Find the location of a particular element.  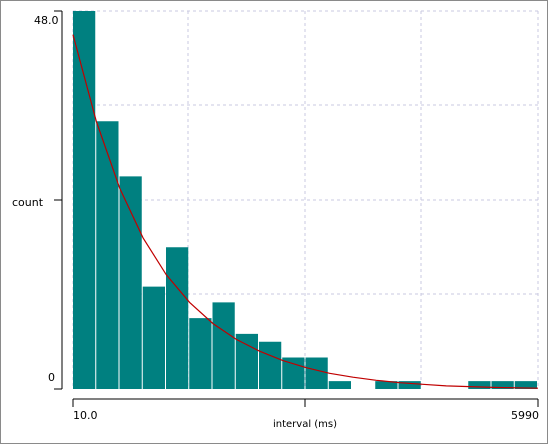

x-axis-label: interval (ms) is located at coordinates (305, 424).